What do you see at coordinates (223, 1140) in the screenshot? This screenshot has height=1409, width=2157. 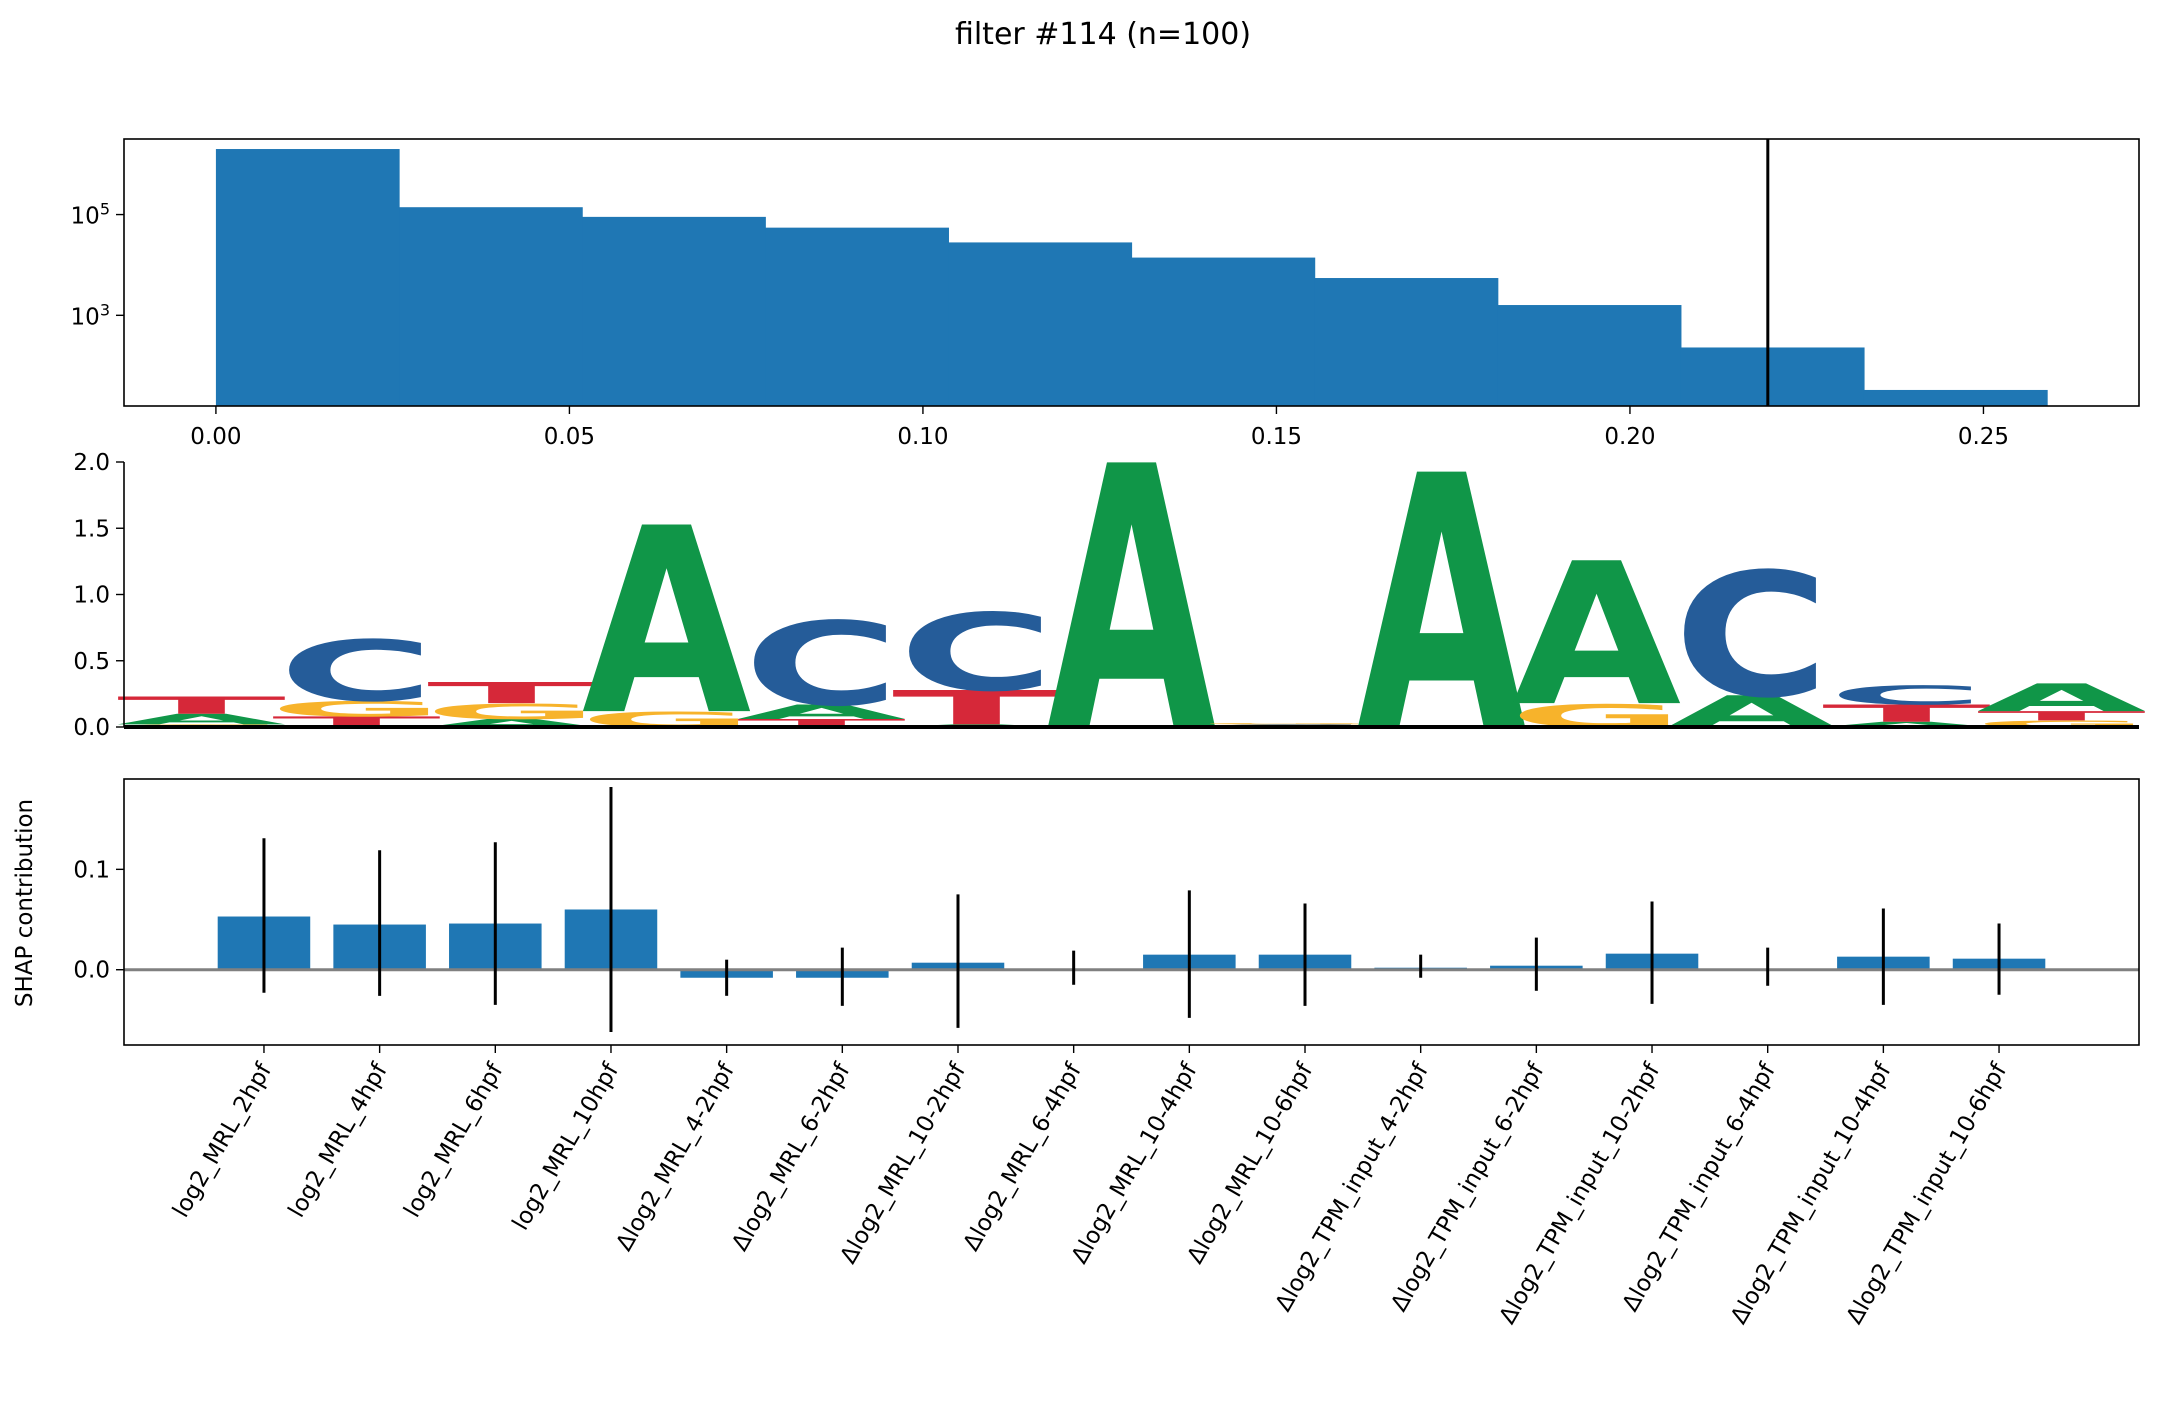 I see `shap-x-tick-label: log2_MRL_2hpf` at bounding box center [223, 1140].